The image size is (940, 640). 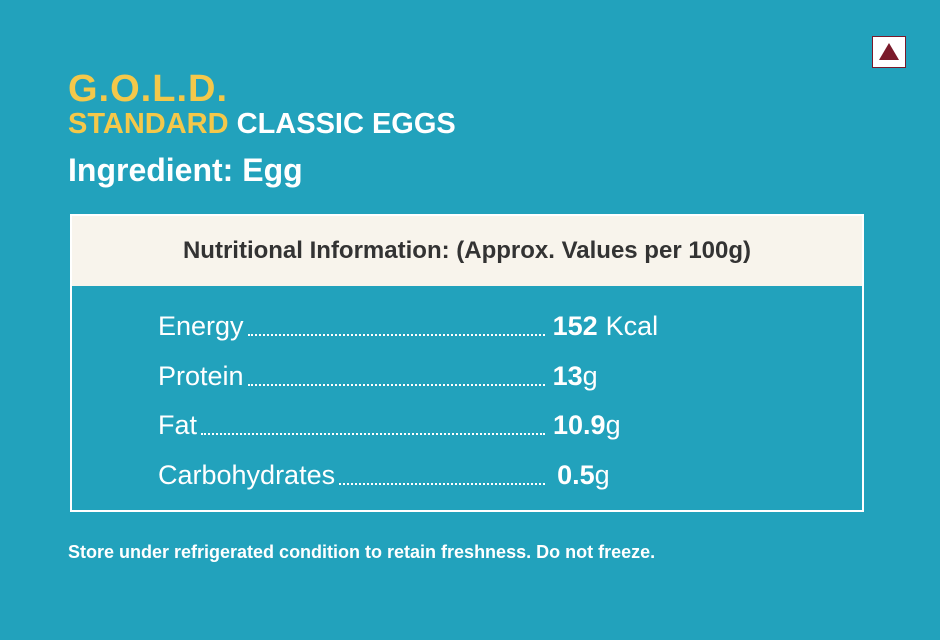 I want to click on nutrient-name: Protein, so click(x=201, y=376).